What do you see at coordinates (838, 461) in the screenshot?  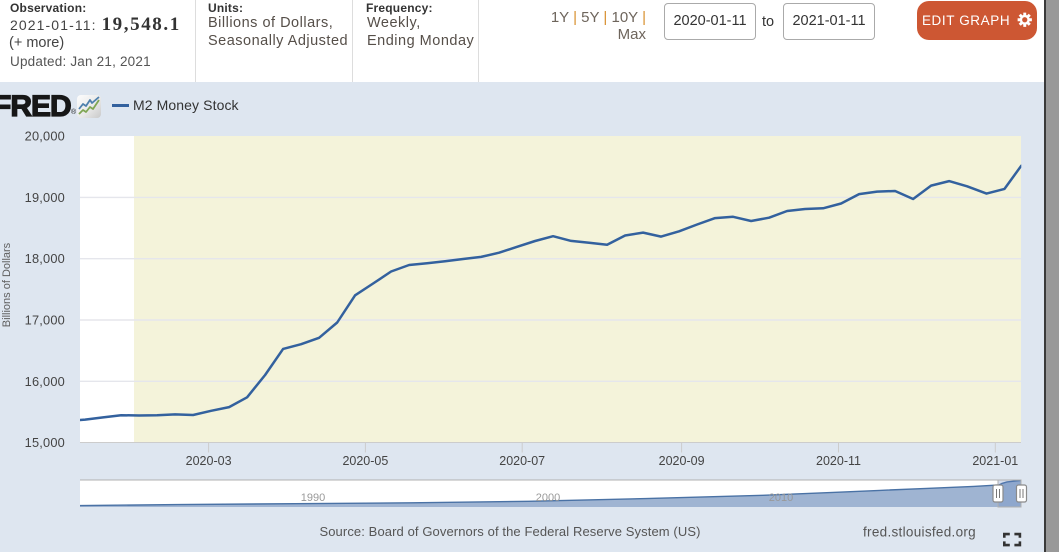 I see `svg-text: 2020-11` at bounding box center [838, 461].